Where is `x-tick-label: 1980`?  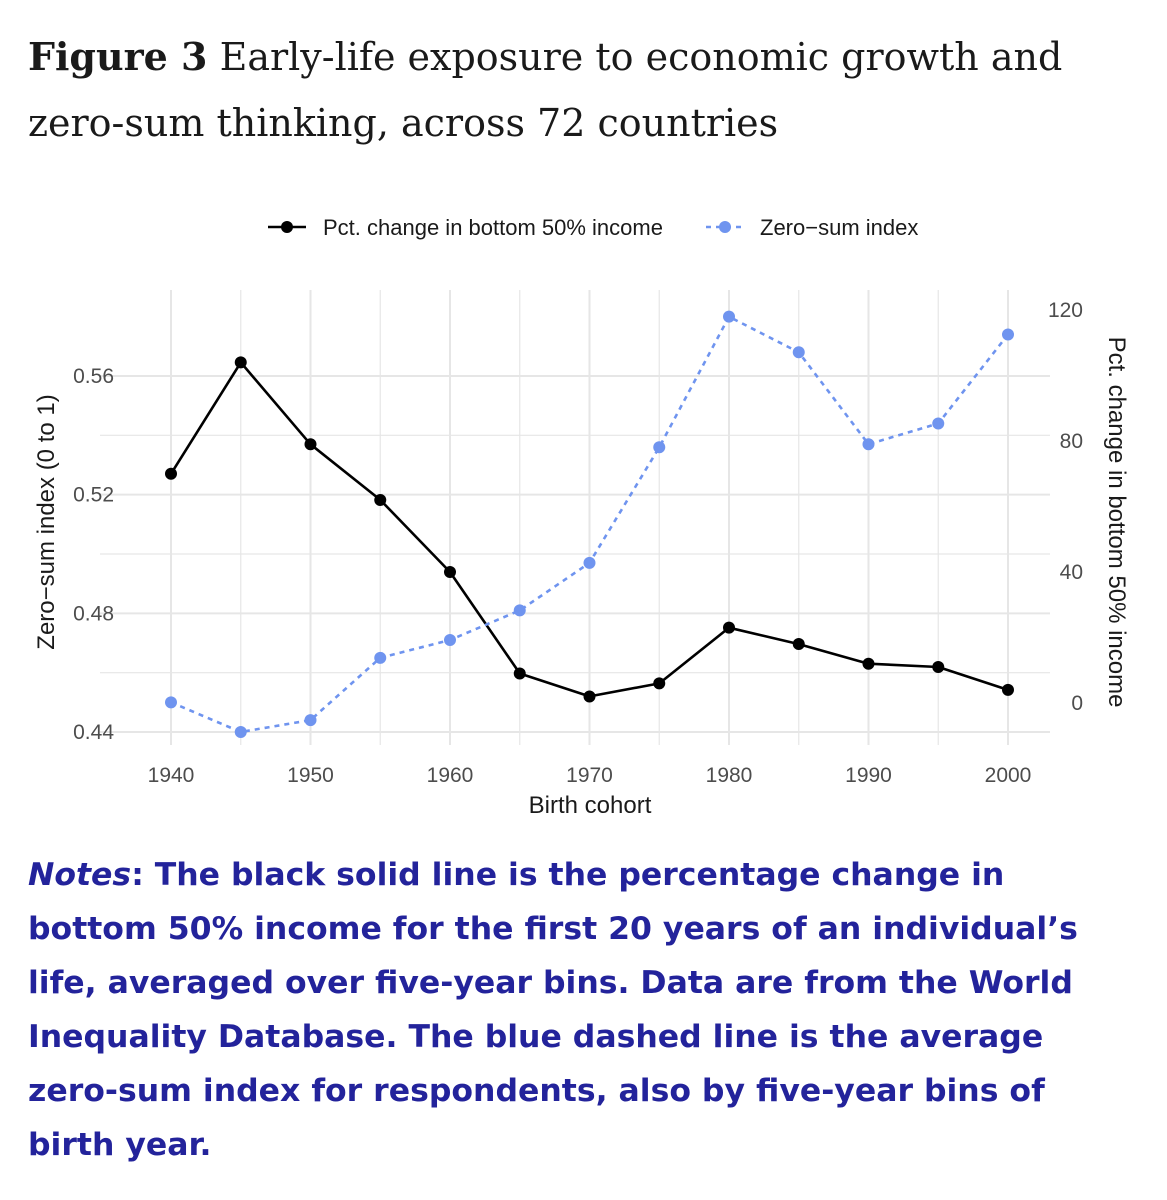
x-tick-label: 1980 is located at coordinates (729, 775).